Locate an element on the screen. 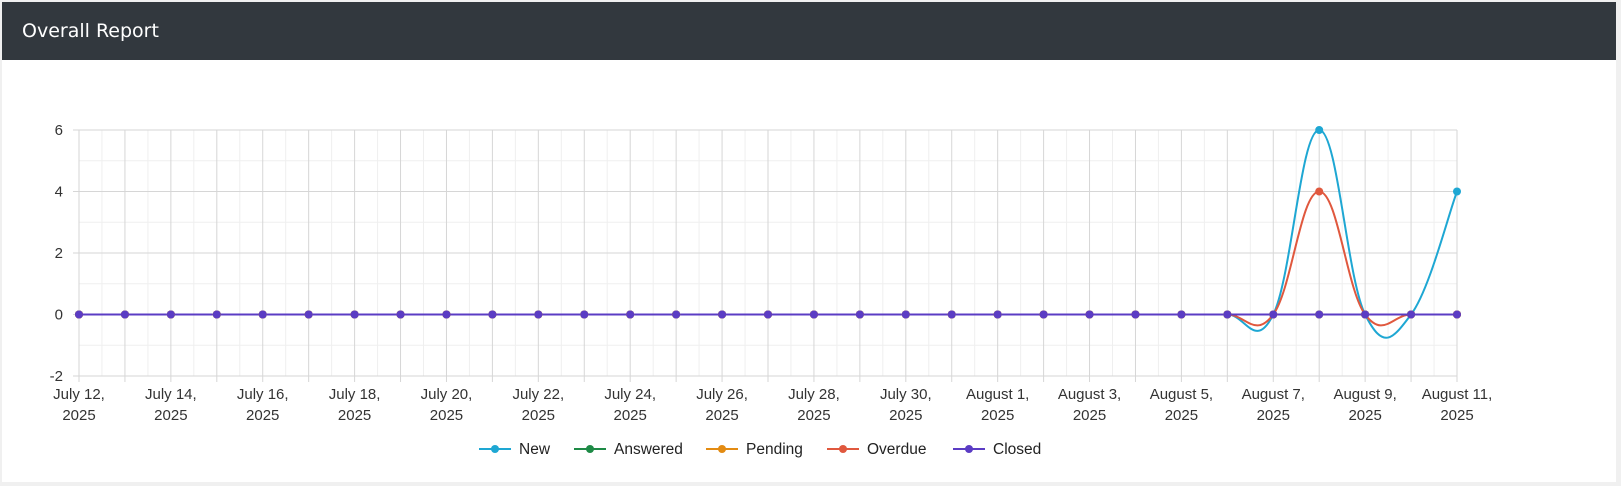 This screenshot has width=1621, height=486. x-tick-label: August 11, is located at coordinates (1457, 394).